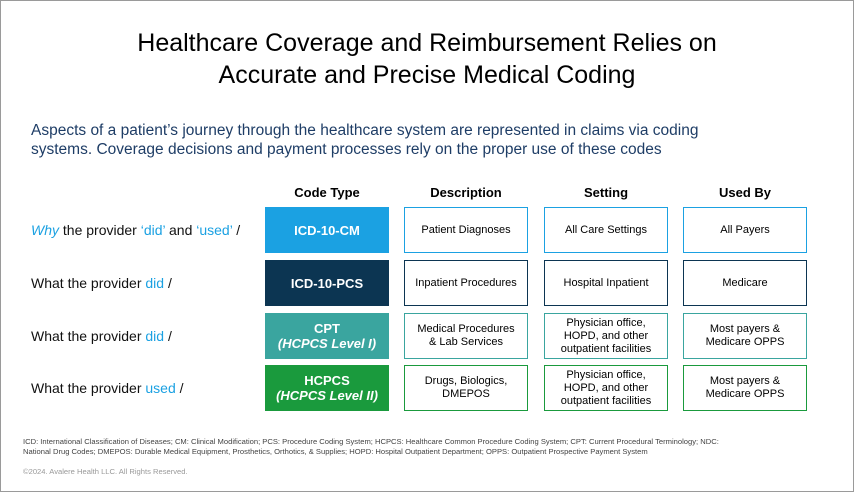 The image size is (854, 492). I want to click on table-cell: Inpatient Procedures, so click(466, 283).